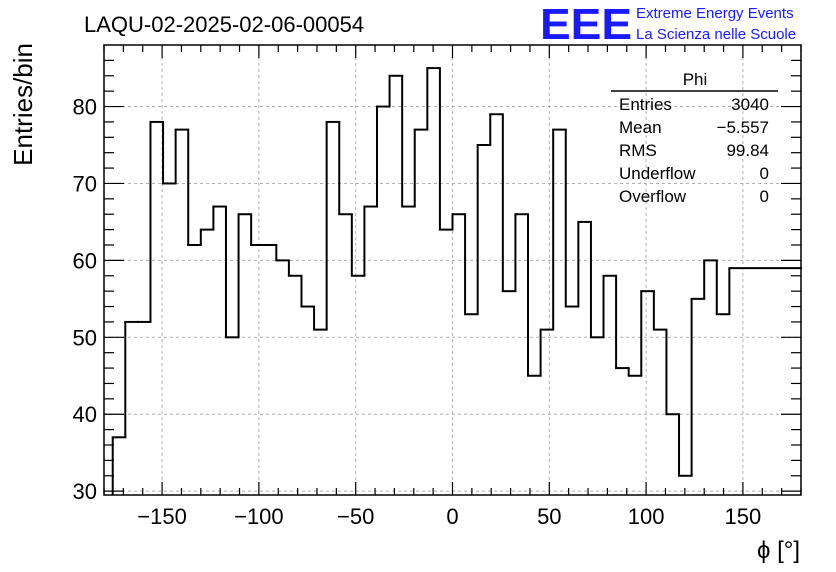  I want to click on stats-label: Overflow, so click(653, 196).